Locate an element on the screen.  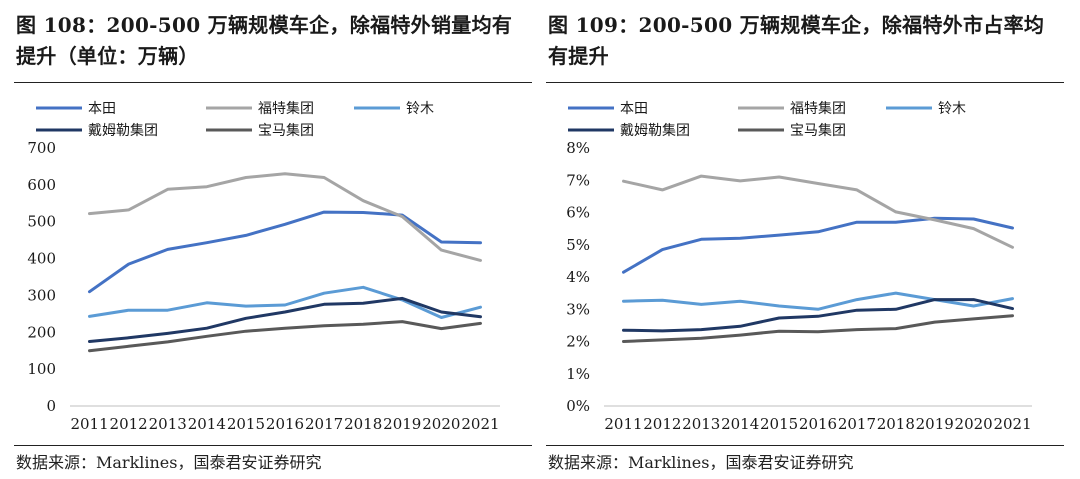
y-tick-label: 3% is located at coordinates (578, 309).